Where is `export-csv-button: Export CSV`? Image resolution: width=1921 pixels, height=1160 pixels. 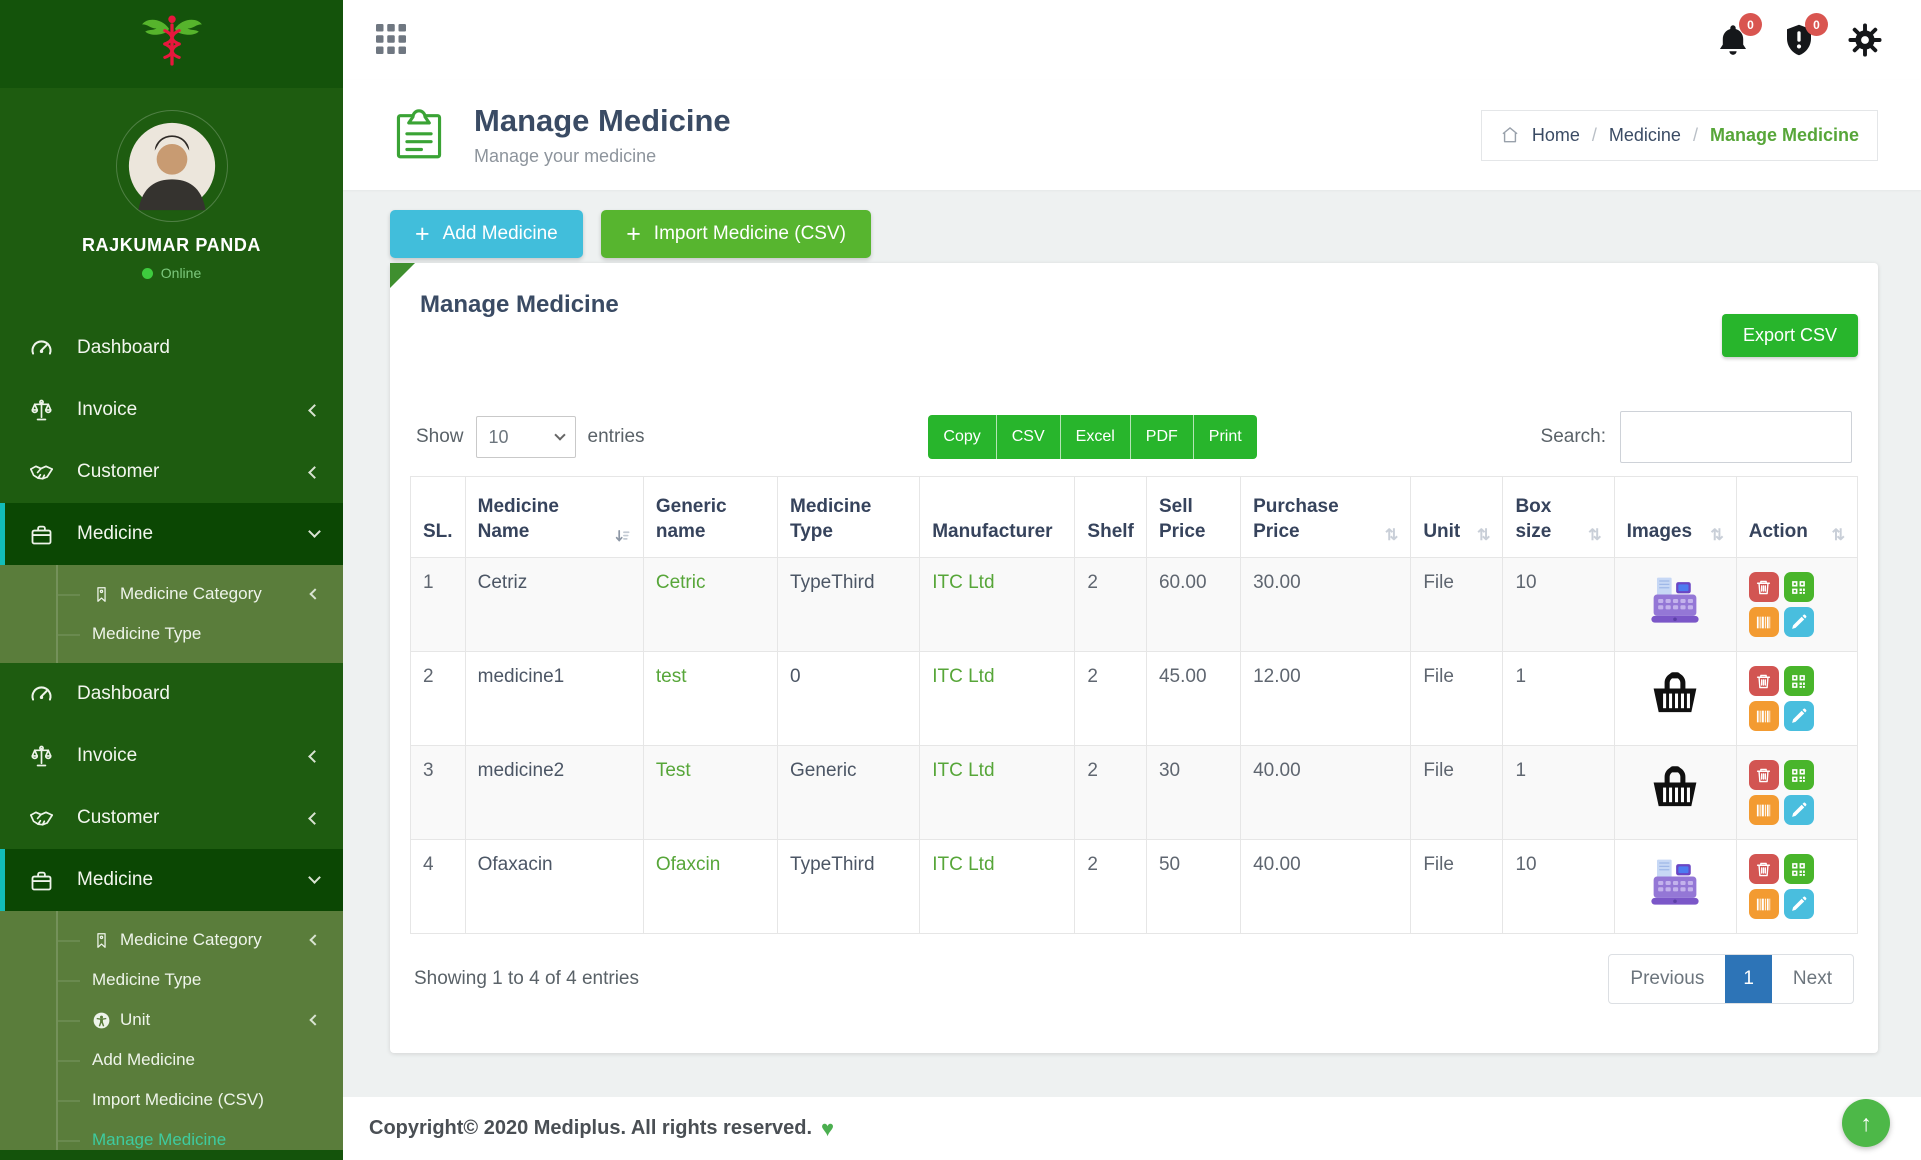 export-csv-button: Export CSV is located at coordinates (1789, 335).